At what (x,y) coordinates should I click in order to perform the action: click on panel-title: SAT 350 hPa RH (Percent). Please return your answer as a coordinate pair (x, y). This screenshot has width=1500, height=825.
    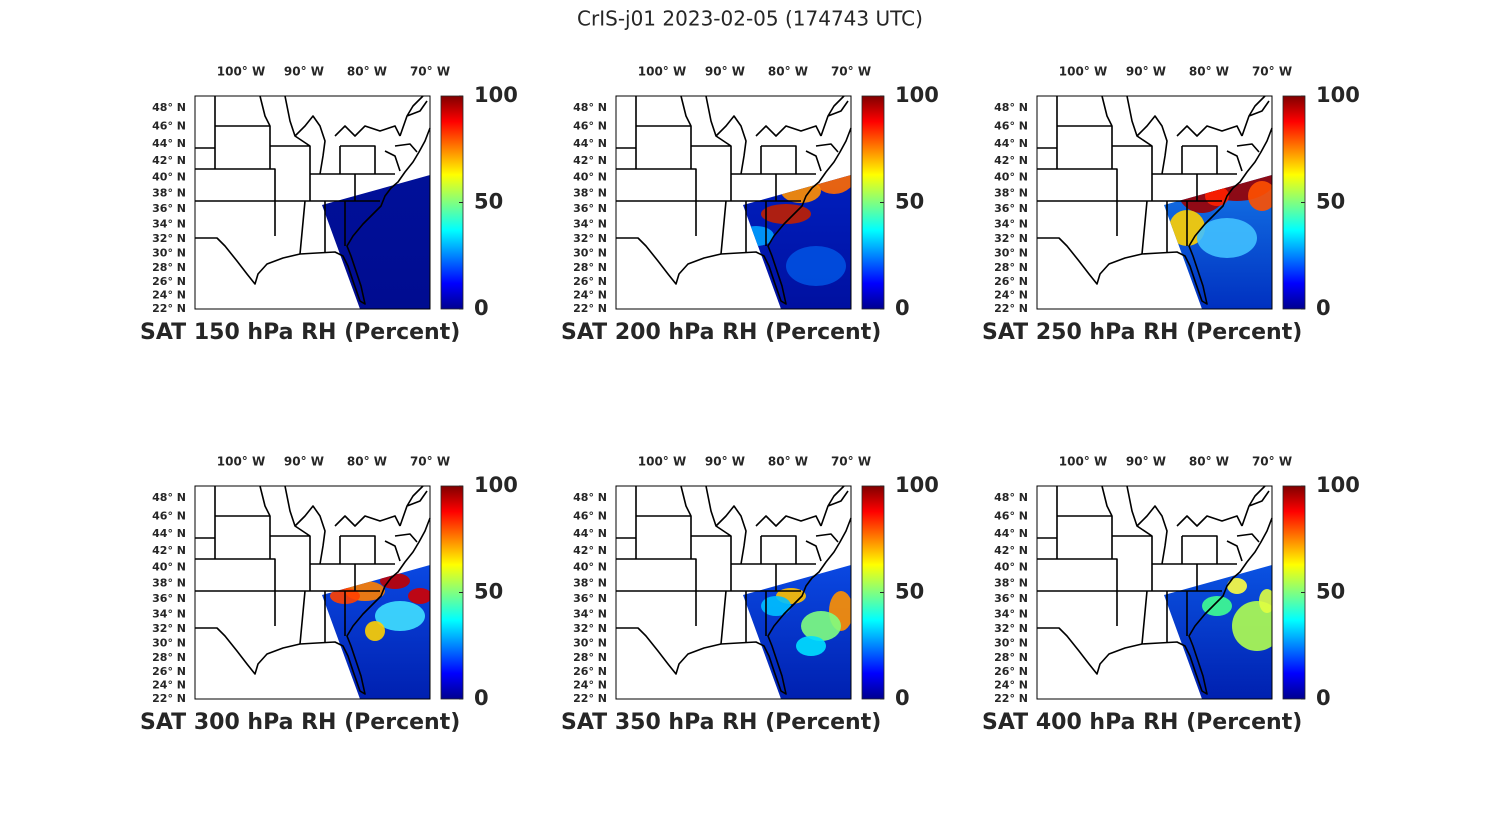
    Looking at the image, I should click on (721, 722).